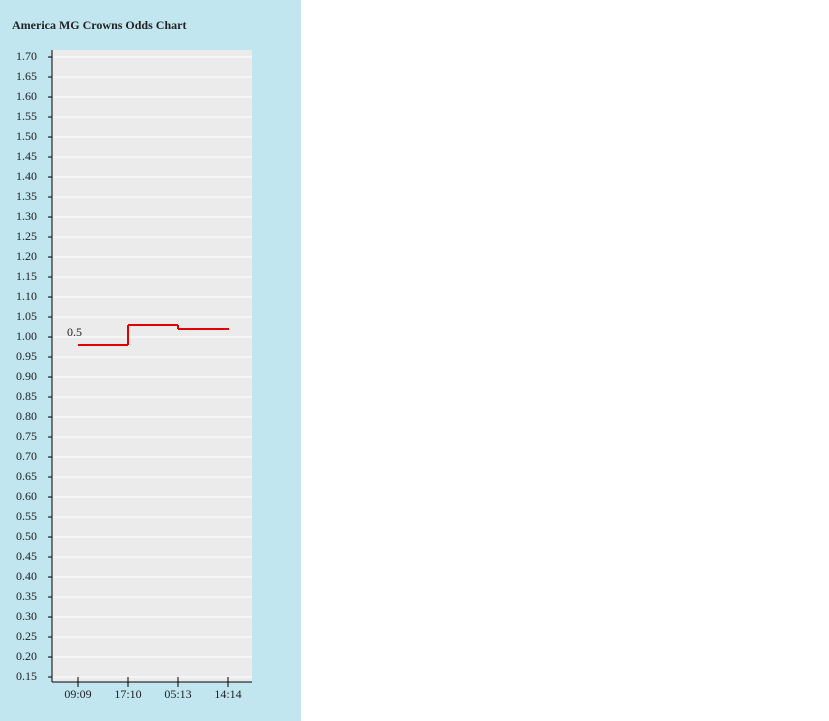  What do you see at coordinates (26, 276) in the screenshot?
I see `y-tick-label: 1.15` at bounding box center [26, 276].